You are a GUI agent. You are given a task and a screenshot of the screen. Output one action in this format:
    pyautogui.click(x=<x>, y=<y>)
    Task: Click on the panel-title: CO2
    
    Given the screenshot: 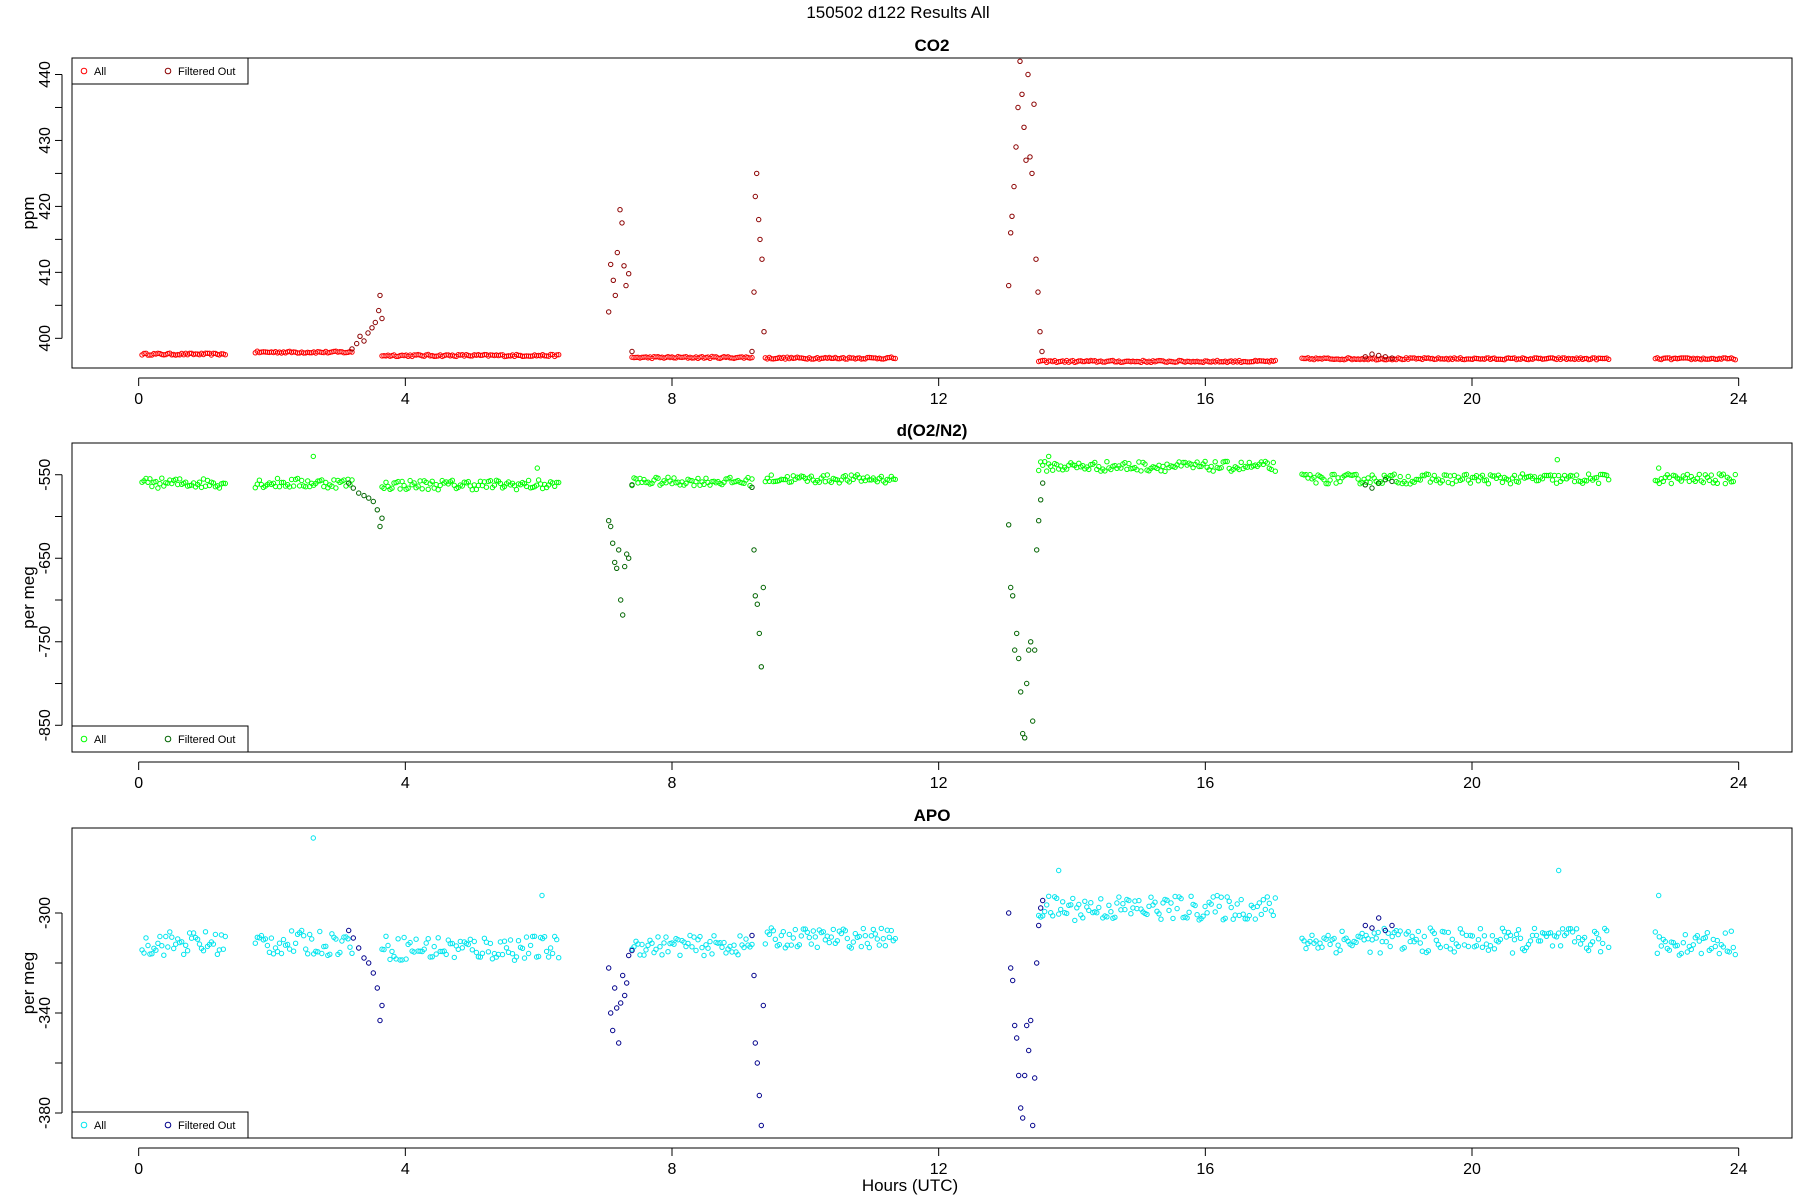 What is the action you would take?
    pyautogui.click(x=932, y=45)
    